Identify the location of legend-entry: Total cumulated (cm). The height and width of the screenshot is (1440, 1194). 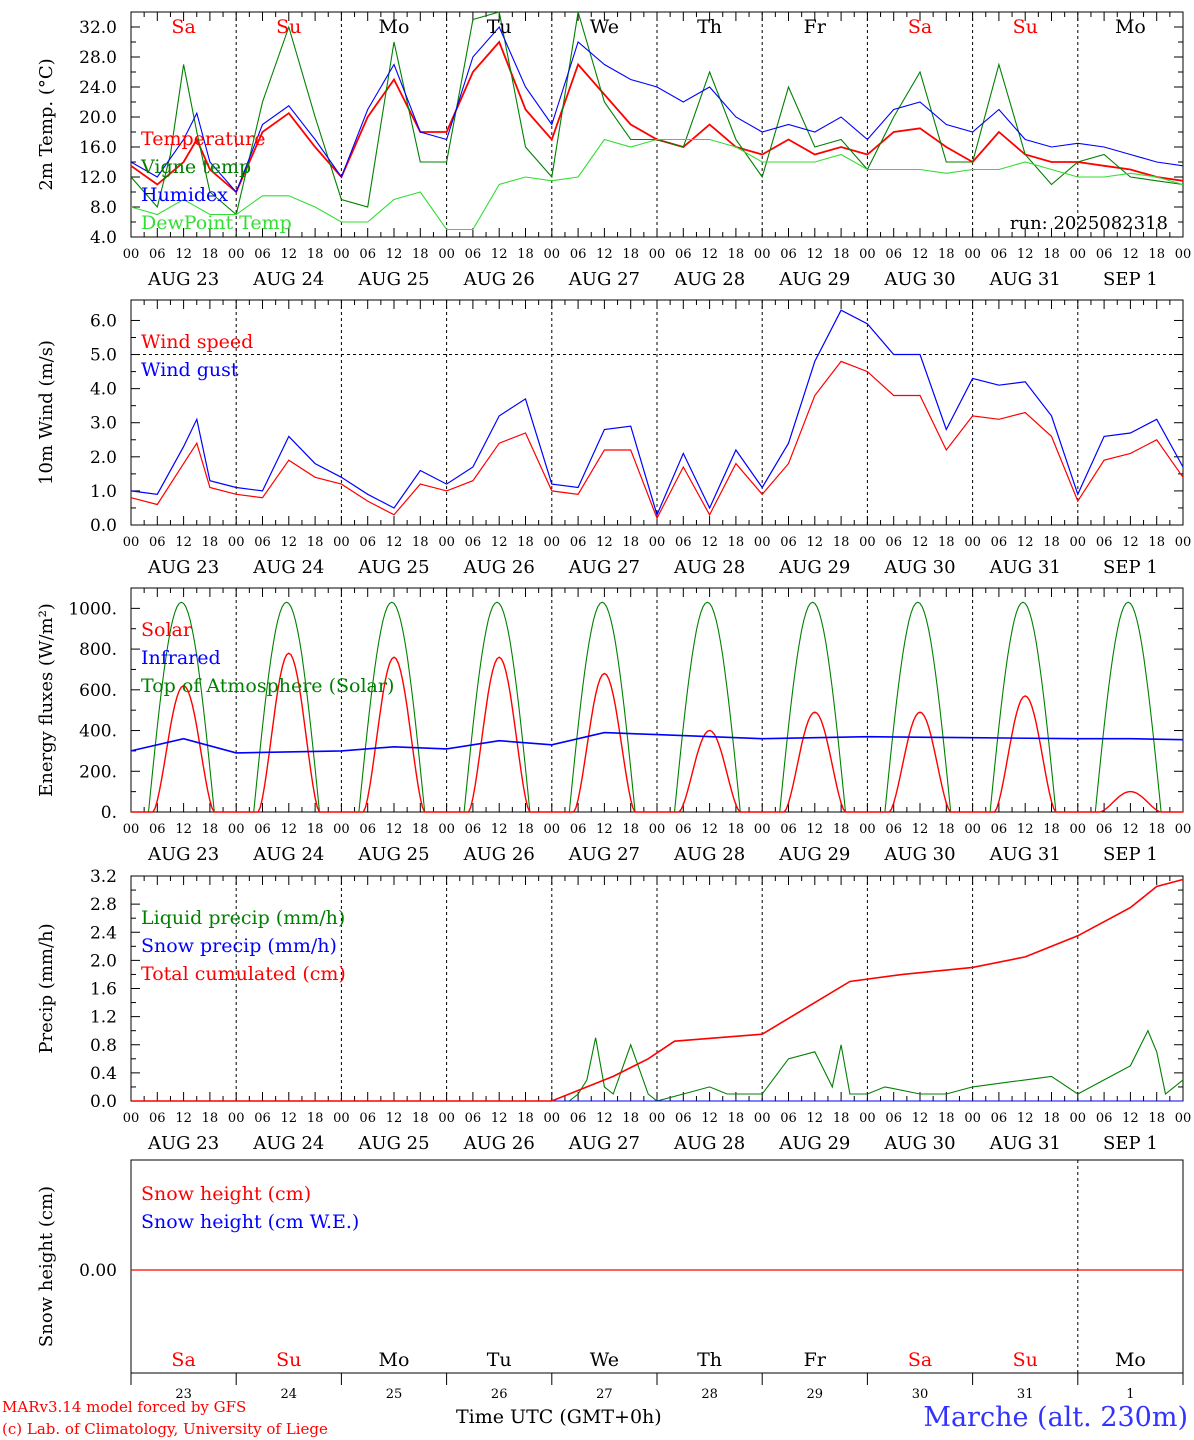
(243, 974).